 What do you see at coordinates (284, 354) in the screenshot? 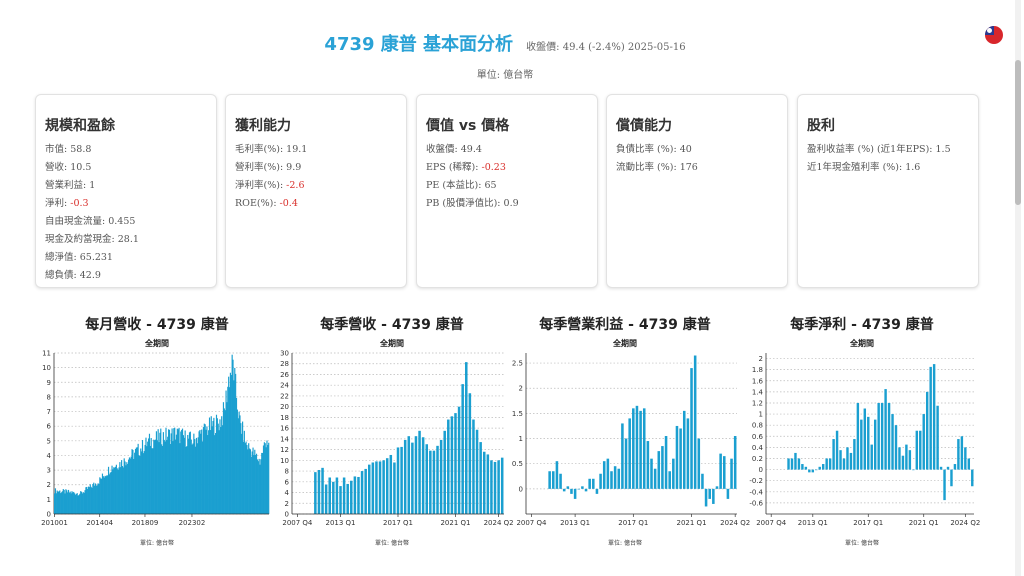
I see `y-tick-label: 30` at bounding box center [284, 354].